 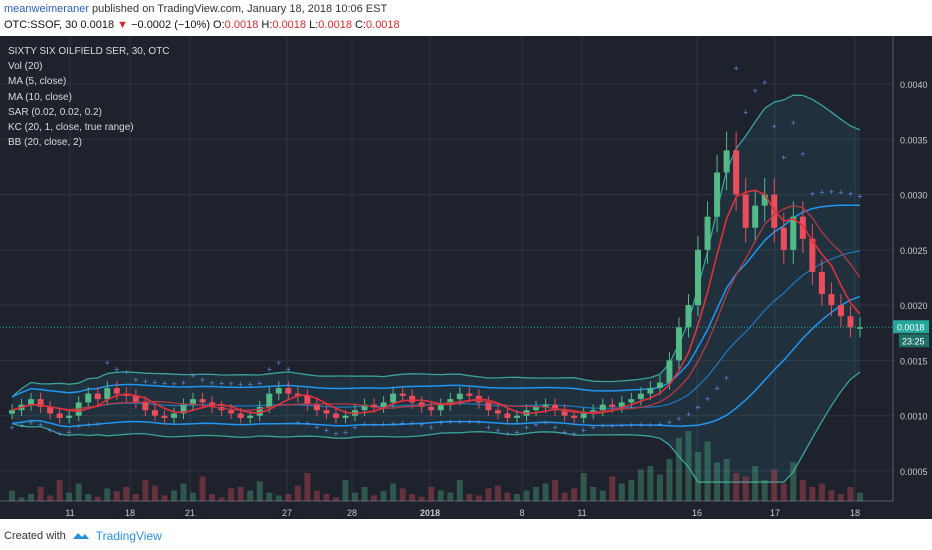 I want to click on x-tick-label: 21, so click(x=190, y=513).